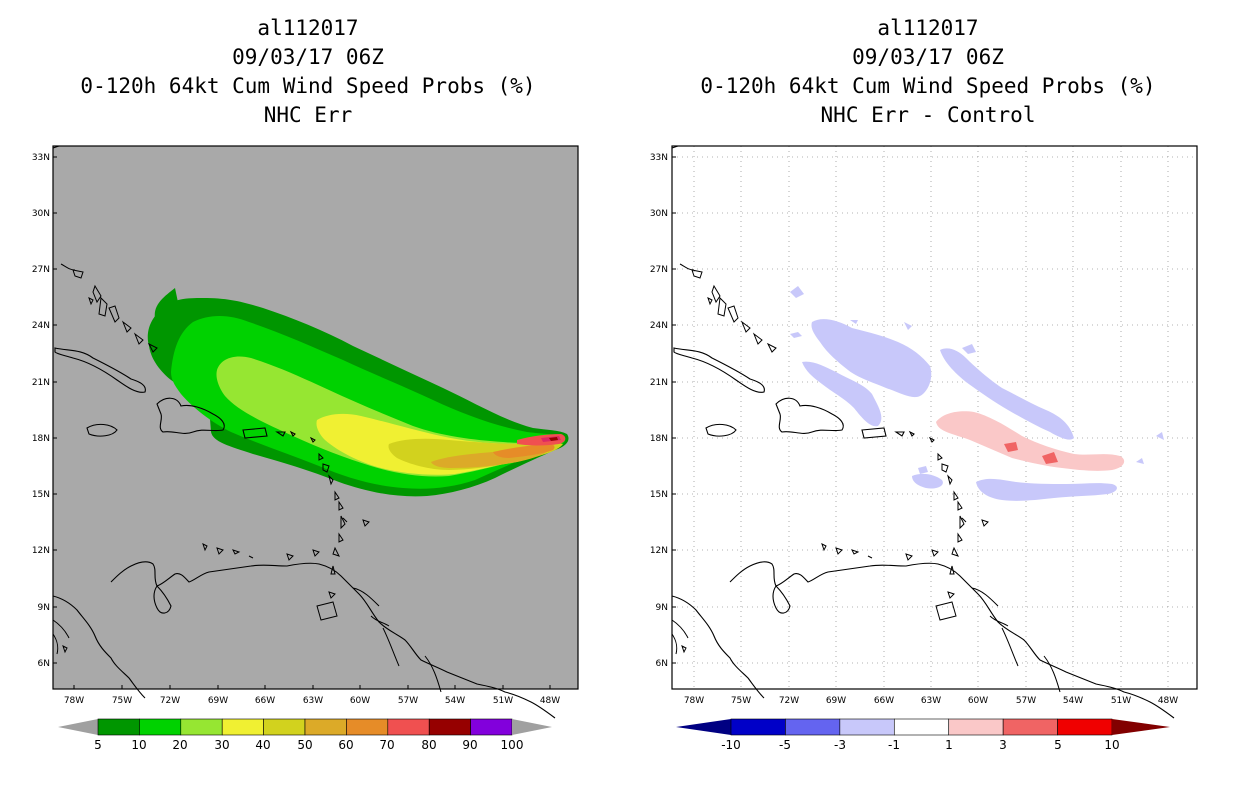  Describe the element at coordinates (928, 86) in the screenshot. I see `right-product: 0-120h 64kt Cum Wind Speed Probs (%)` at that location.